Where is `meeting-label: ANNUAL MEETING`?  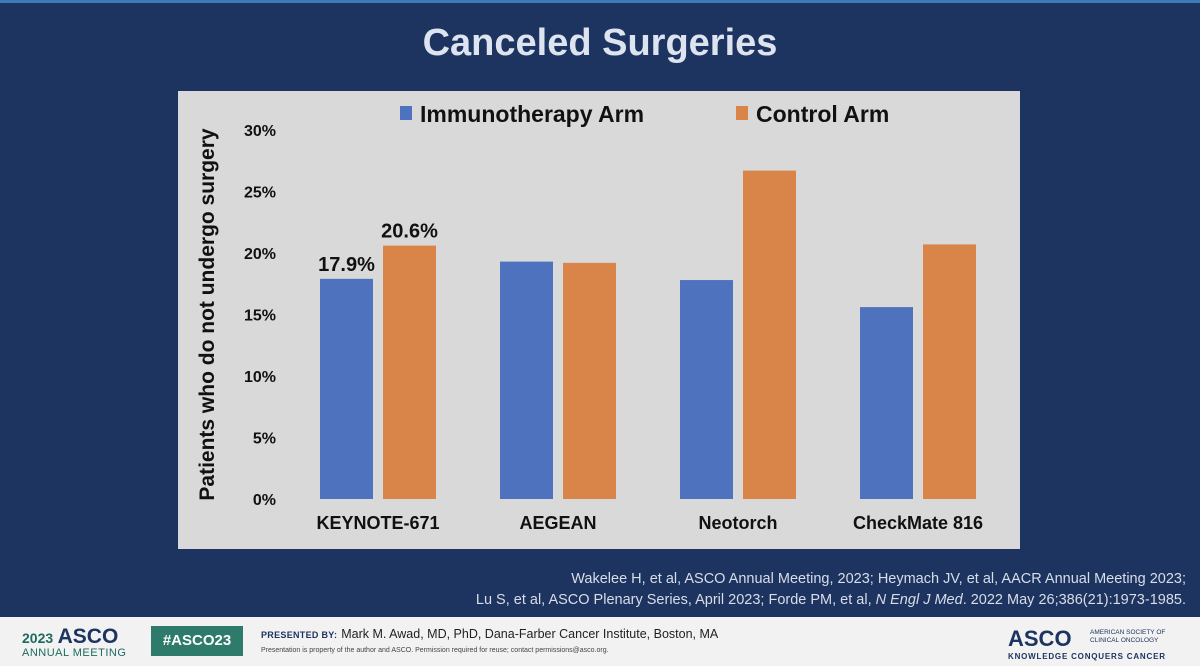 meeting-label: ANNUAL MEETING is located at coordinates (74, 653).